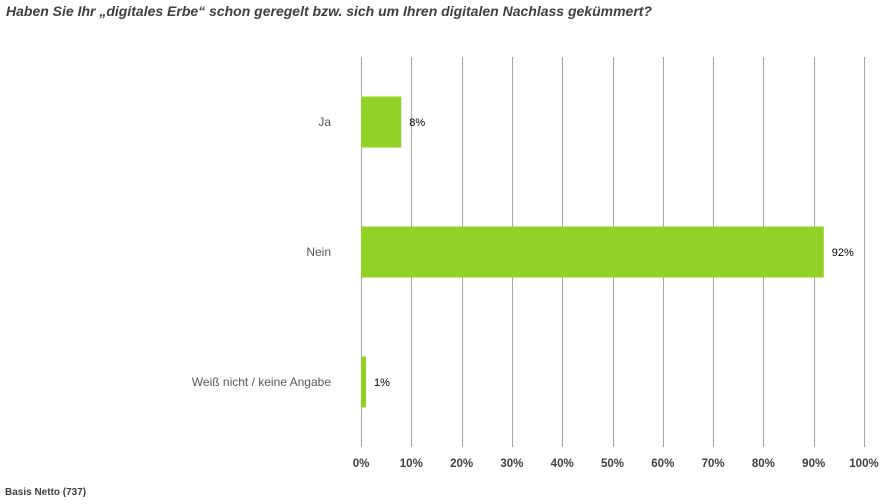 The image size is (895, 504). I want to click on category-label: Ja, so click(324, 122).